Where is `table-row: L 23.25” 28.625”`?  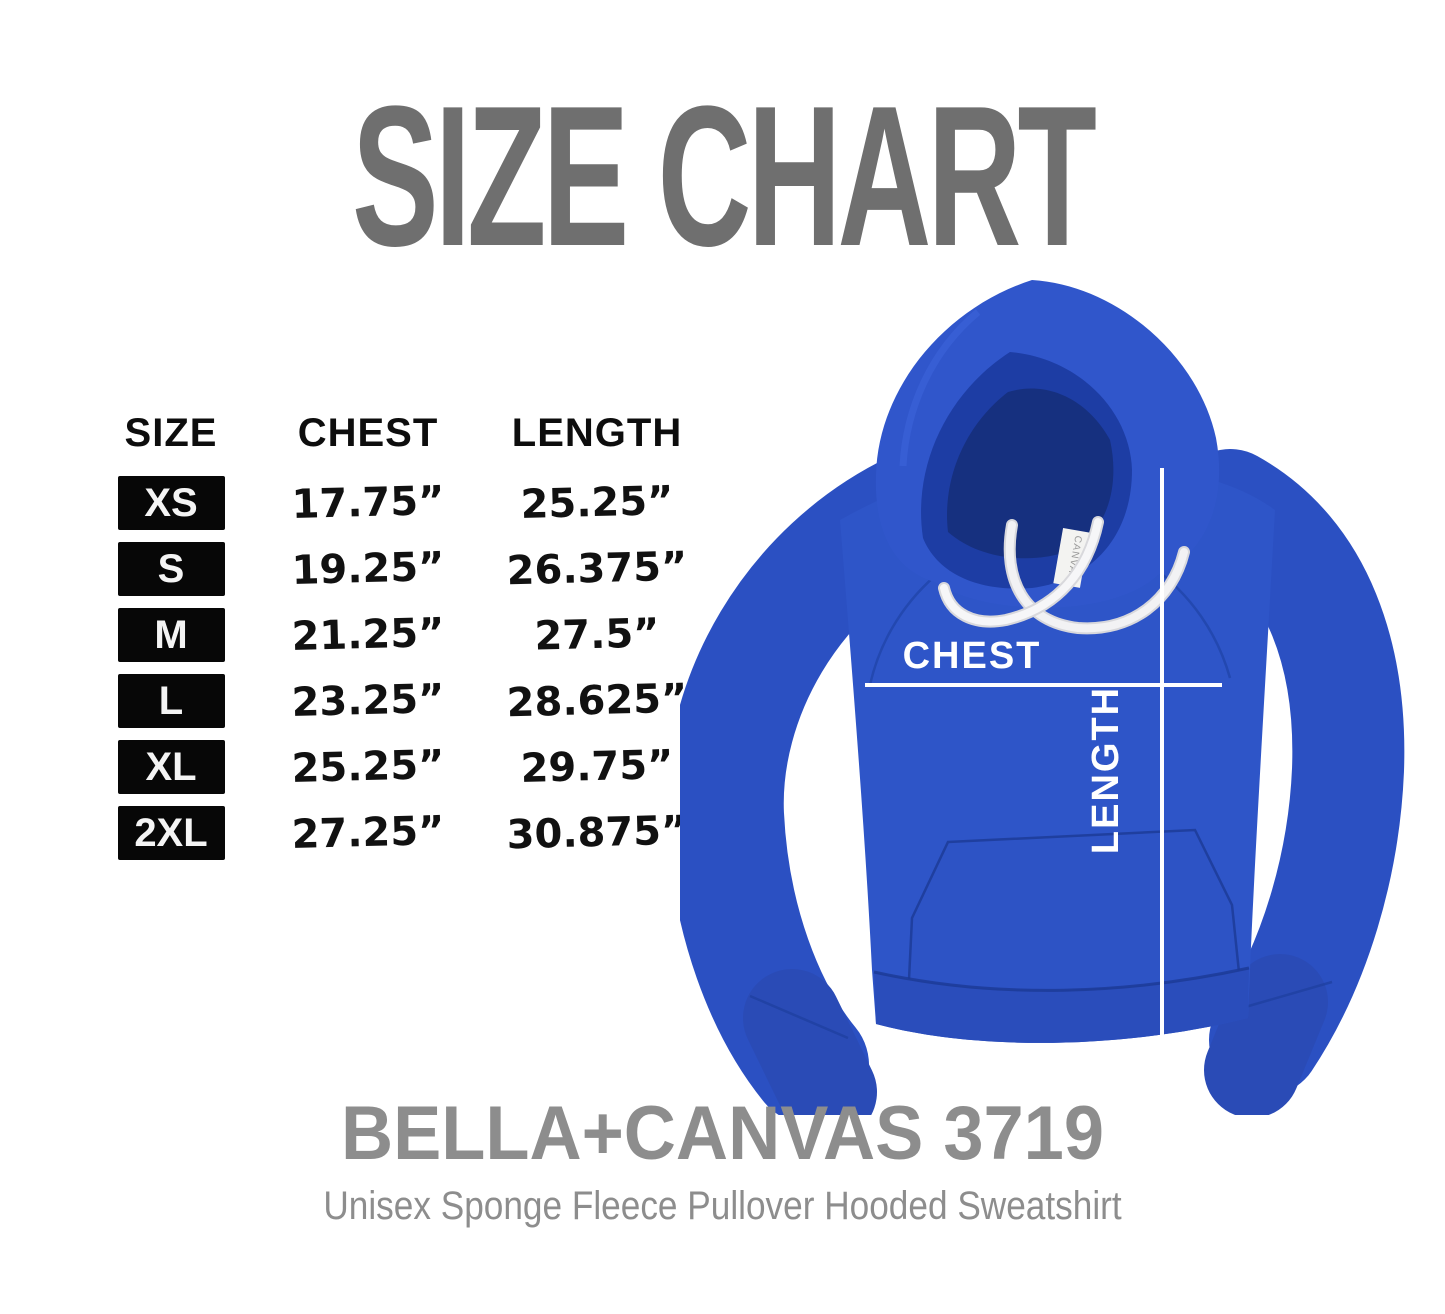
table-row: L 23.25” 28.625” is located at coordinates (398, 701).